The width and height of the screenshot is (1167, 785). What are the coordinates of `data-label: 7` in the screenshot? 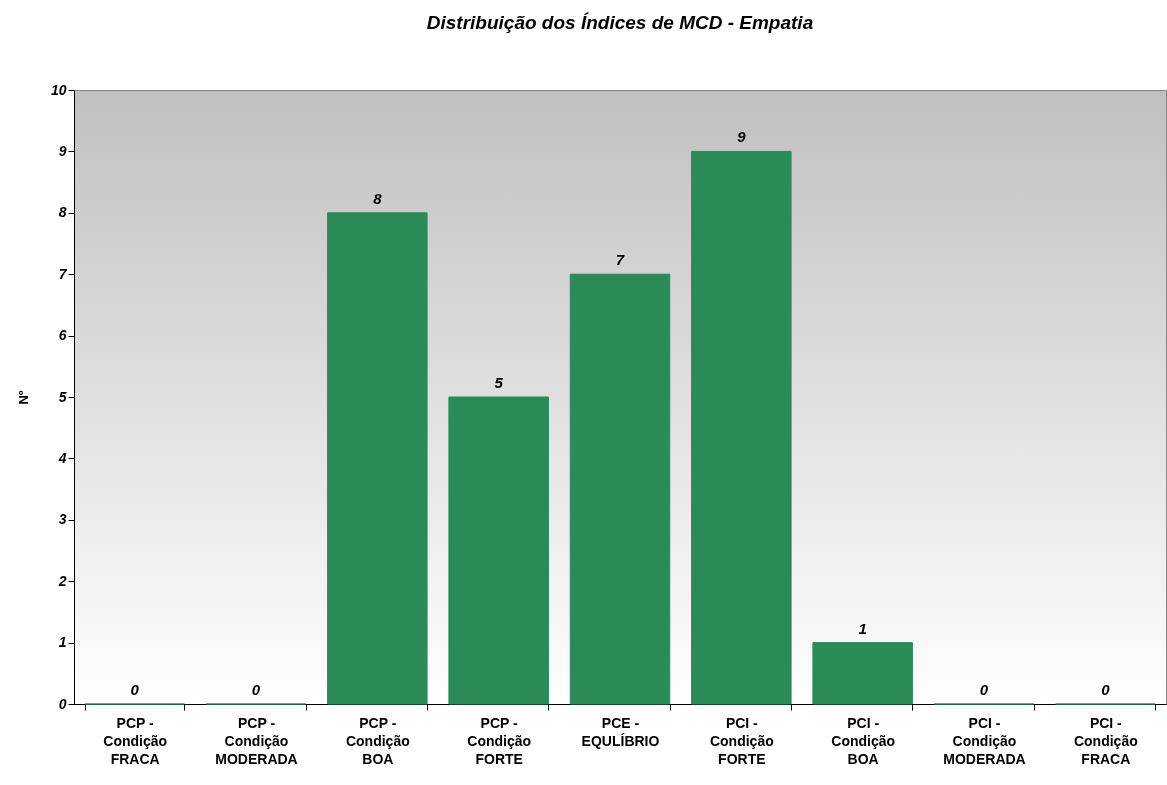 It's located at (620, 260).